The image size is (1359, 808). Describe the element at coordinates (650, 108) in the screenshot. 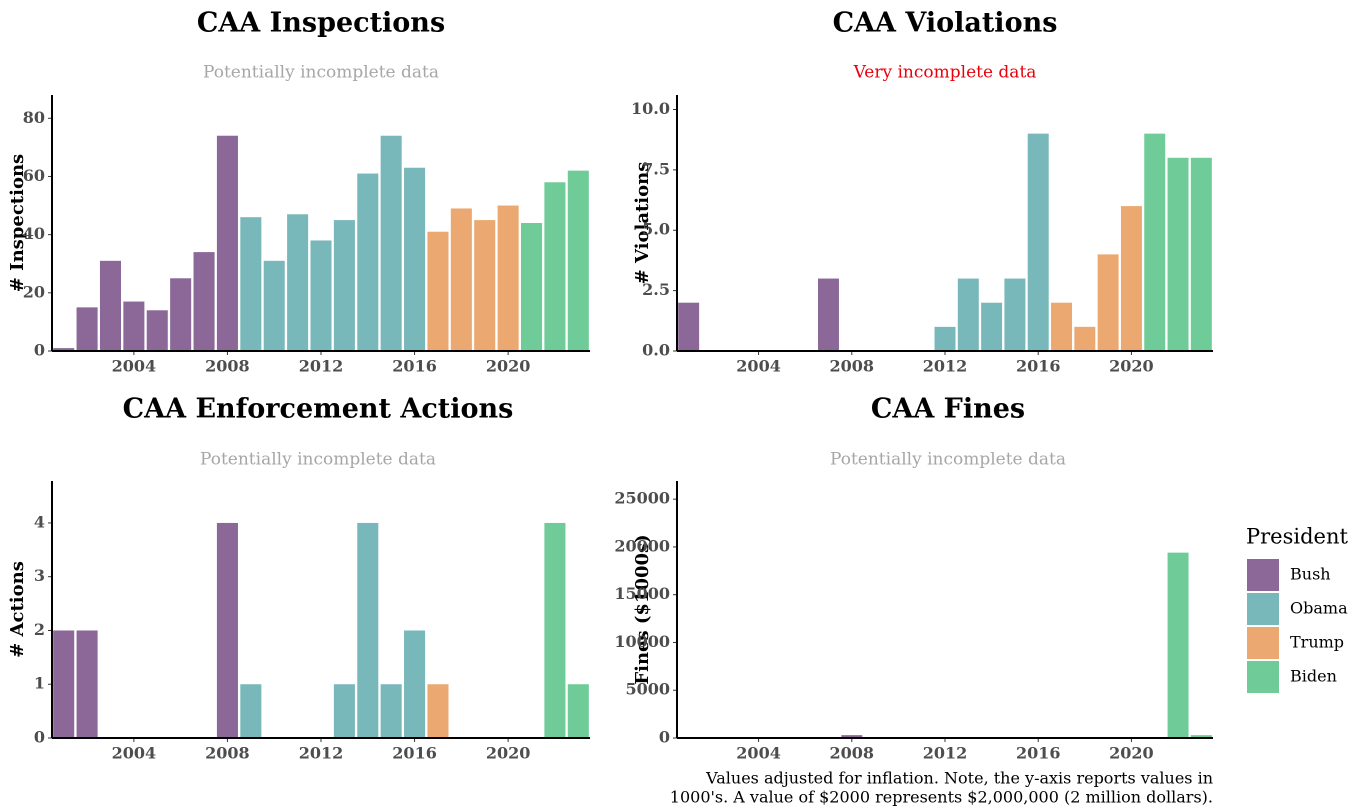

I see `y-tick-label: 10.0` at that location.